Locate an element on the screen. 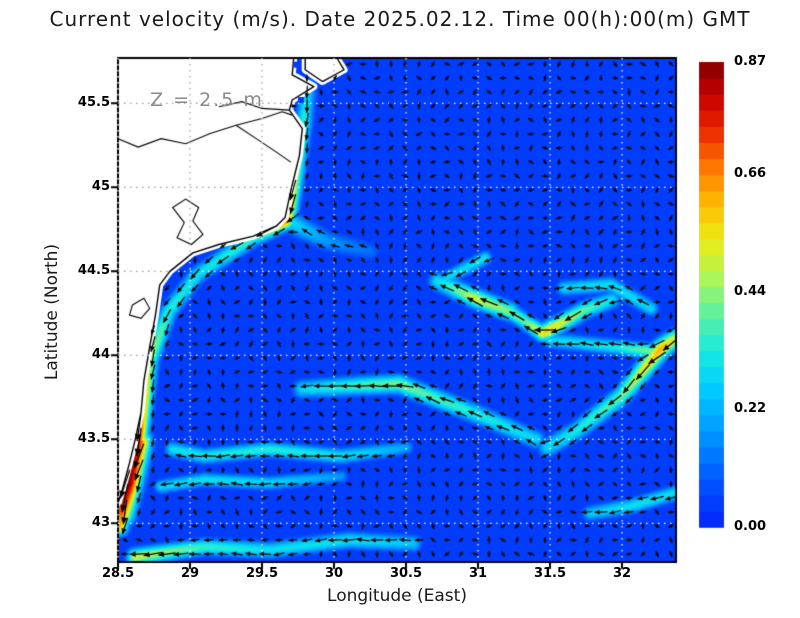 The image size is (800, 618). colorbar-tick-label: 0.66 is located at coordinates (750, 174).